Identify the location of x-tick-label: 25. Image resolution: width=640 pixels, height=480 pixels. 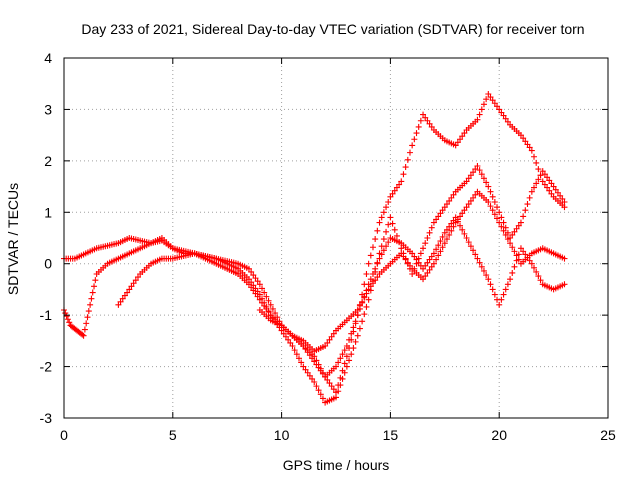
(608, 435).